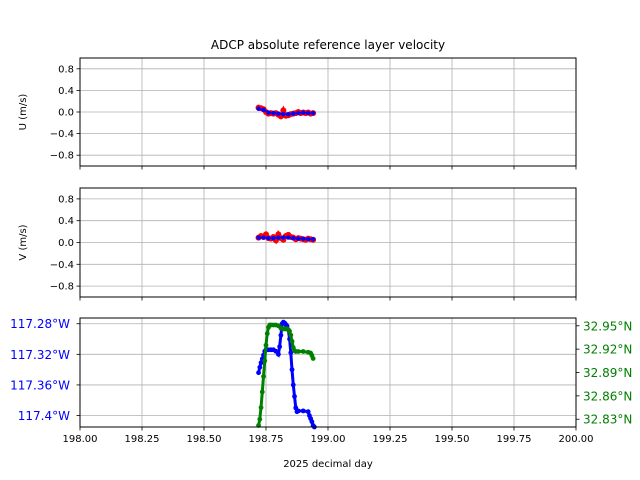 Image resolution: width=640 pixels, height=480 pixels. Describe the element at coordinates (328, 45) in the screenshot. I see `chart-title: ADCP absolute reference layer velocity` at that location.